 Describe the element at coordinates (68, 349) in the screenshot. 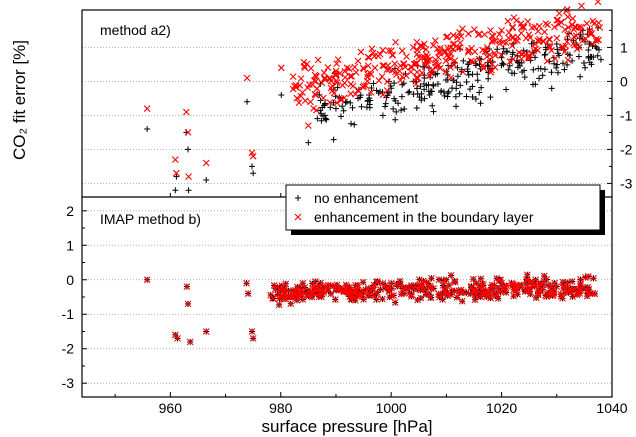

I see `y-tick-label: -2` at that location.